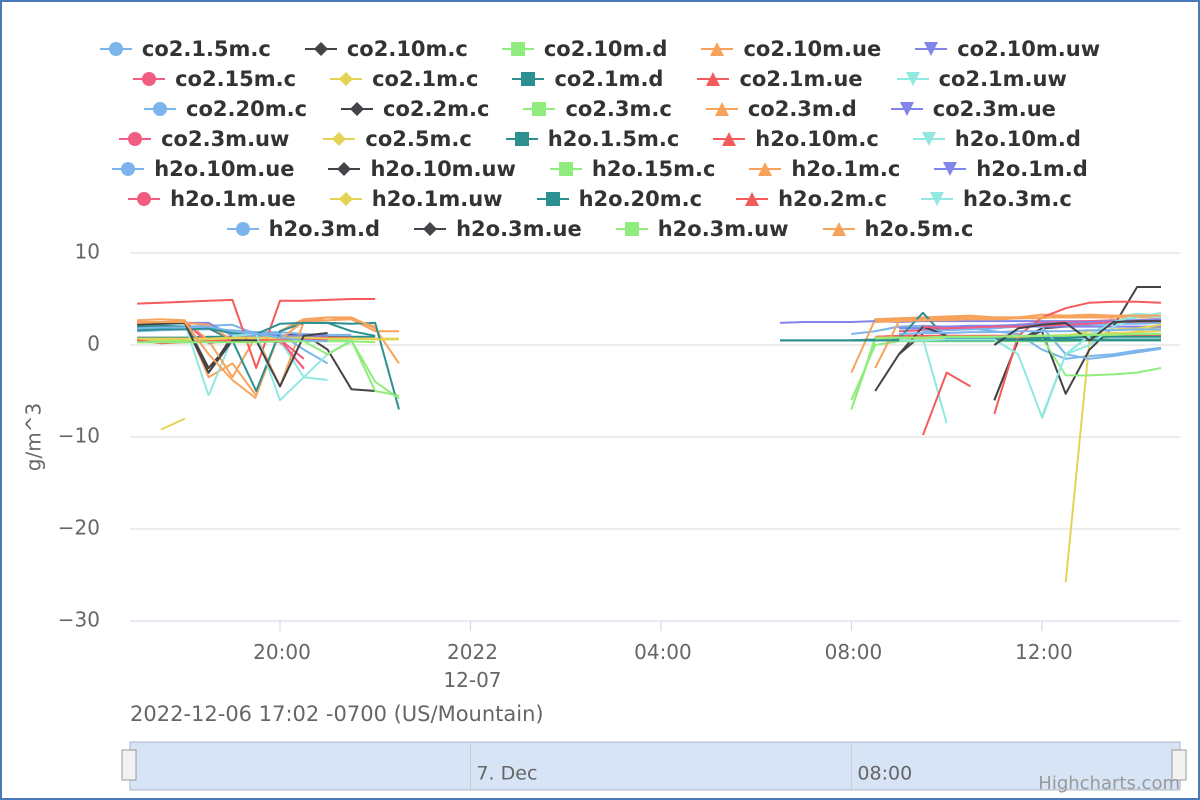 The image size is (1200, 800). I want to click on legend-item: co2.1.5m.c, so click(185, 49).